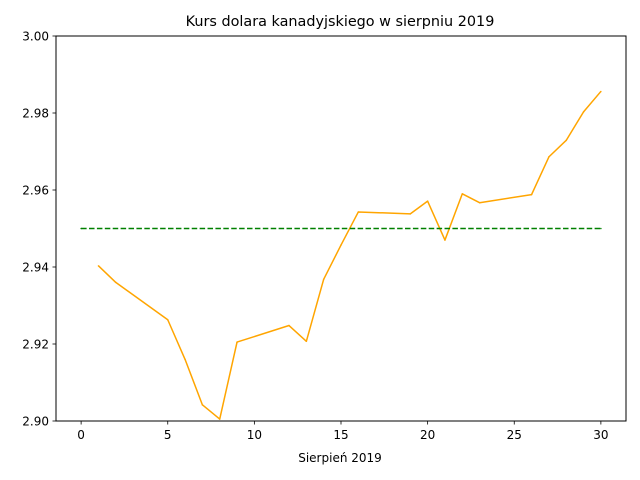 This screenshot has width=640, height=480. Describe the element at coordinates (35, 344) in the screenshot. I see `y-tick-label: 2.92` at that location.